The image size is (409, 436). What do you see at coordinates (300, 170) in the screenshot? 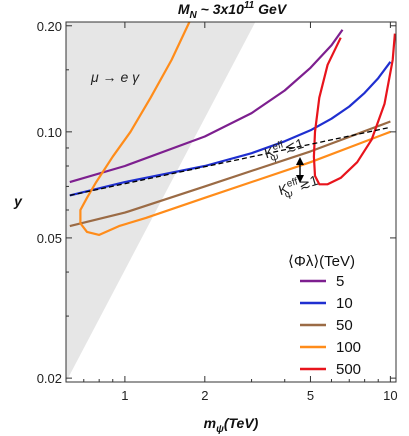
I see `annotation-arrow` at bounding box center [300, 170].